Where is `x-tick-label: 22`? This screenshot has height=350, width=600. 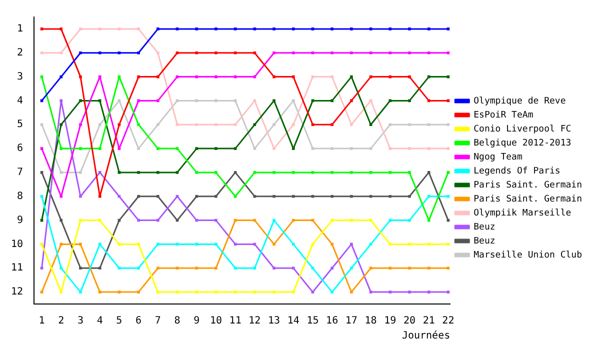
x-tick-label: 22 is located at coordinates (448, 321).